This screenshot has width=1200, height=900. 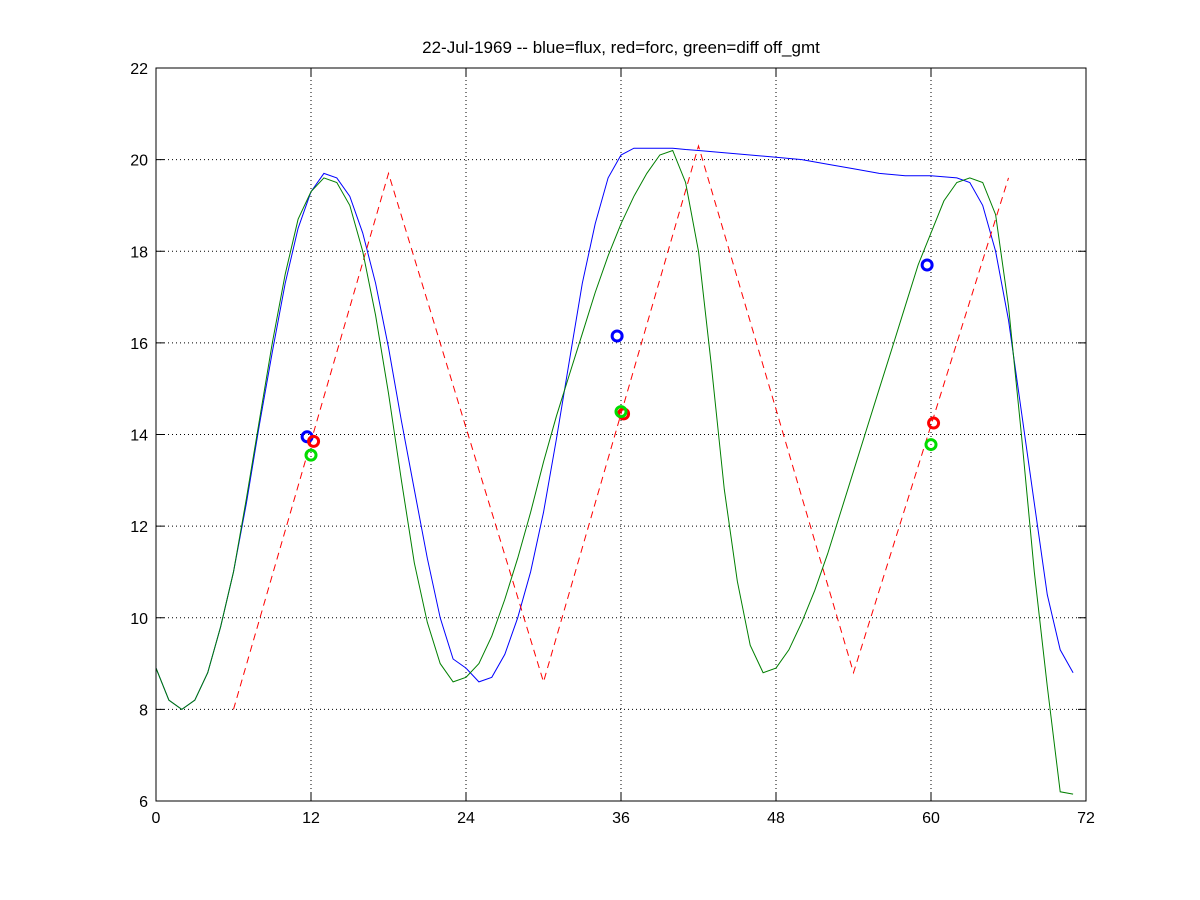 What do you see at coordinates (139, 252) in the screenshot?
I see `y-tick-label: 18` at bounding box center [139, 252].